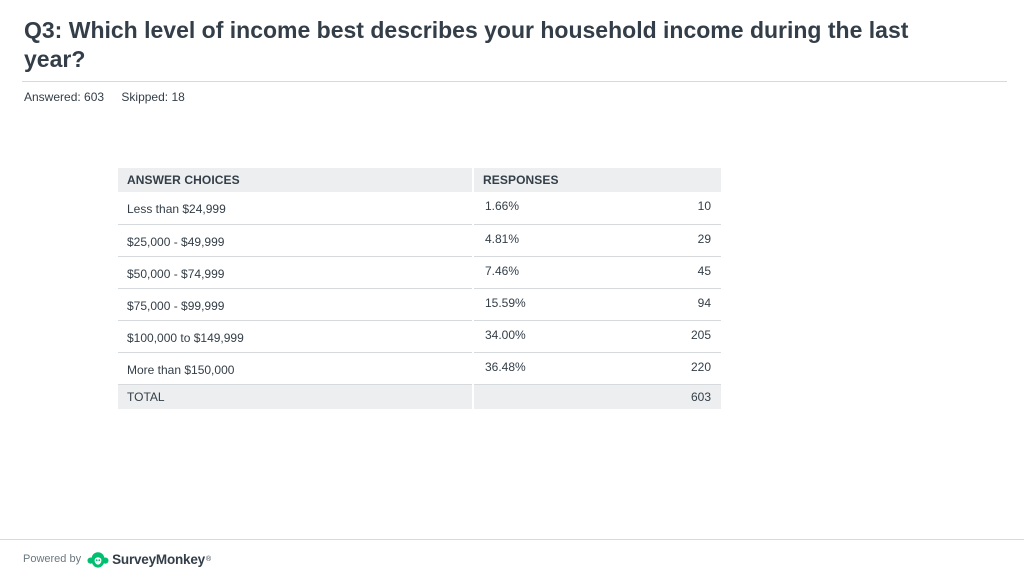 The height and width of the screenshot is (576, 1024). I want to click on responses-header: RESPONSES, so click(596, 180).